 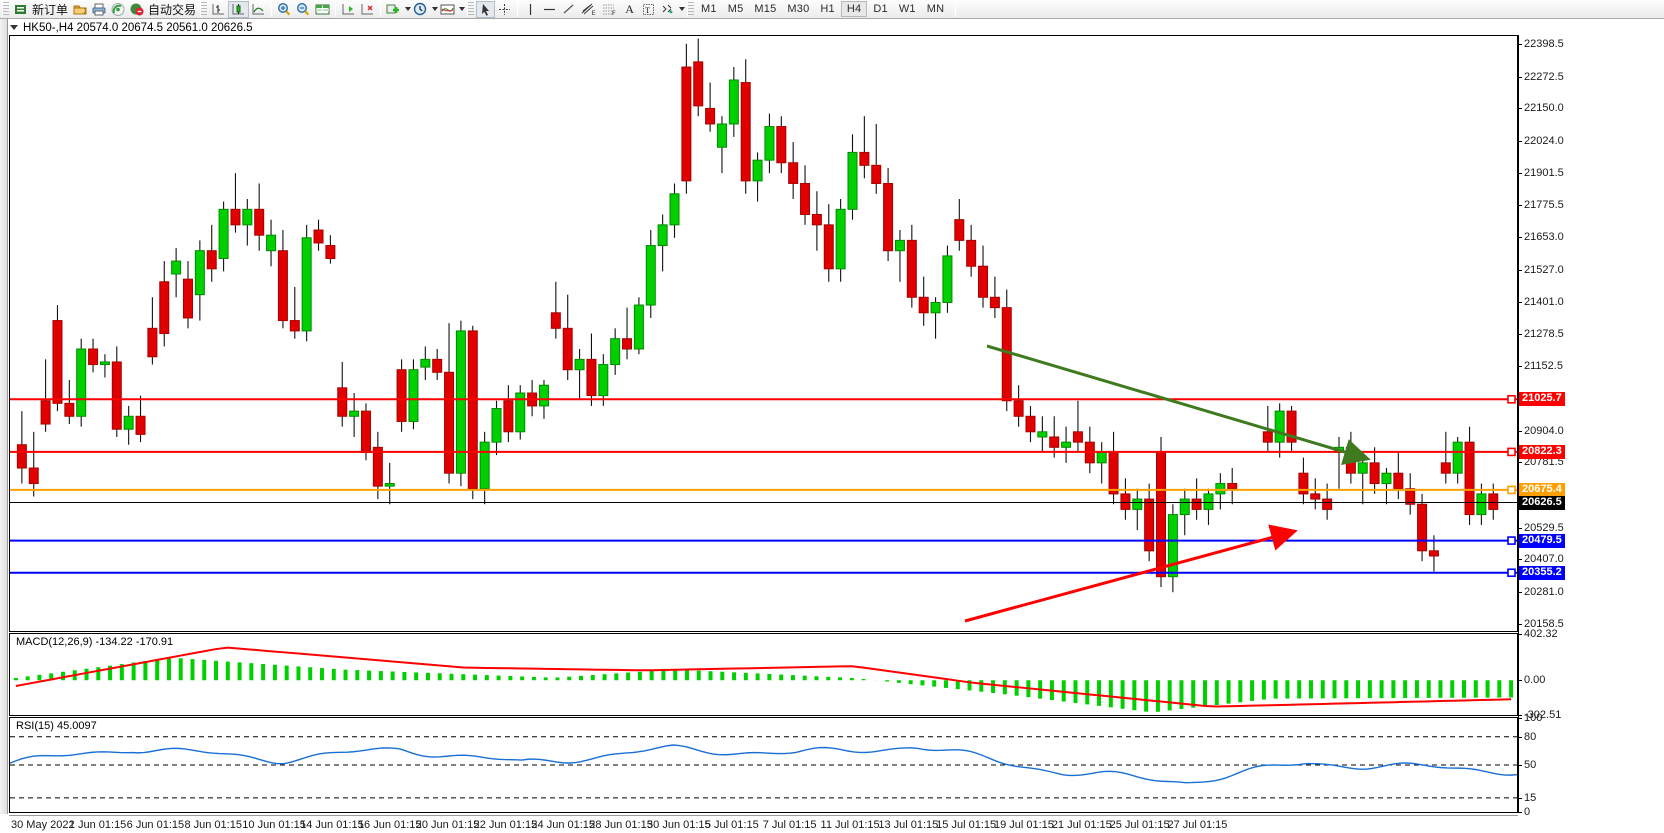 What do you see at coordinates (935, 9) in the screenshot?
I see `timeframe-mn: MN` at bounding box center [935, 9].